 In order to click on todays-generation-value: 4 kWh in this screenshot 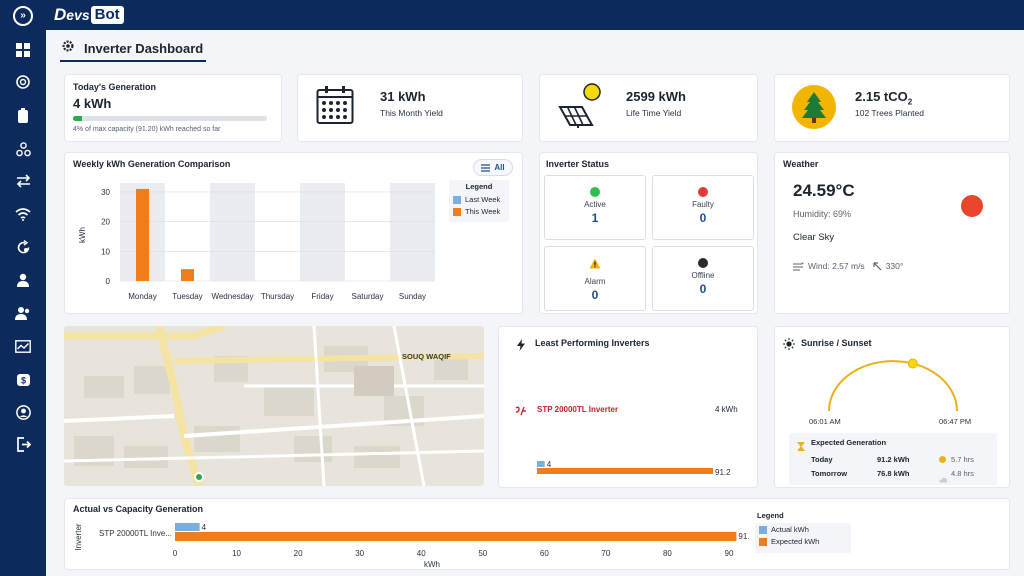, I will do `click(92, 103)`.